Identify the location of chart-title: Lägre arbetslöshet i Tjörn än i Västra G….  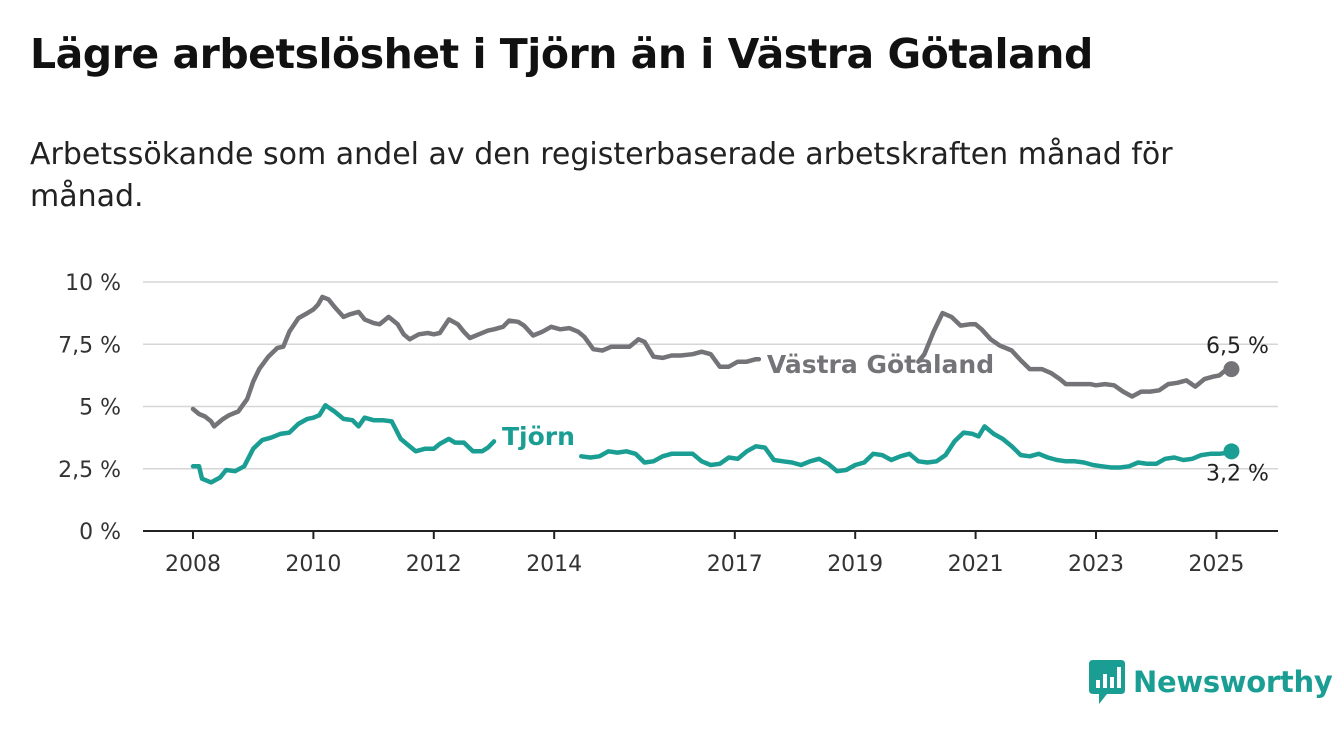
(561, 54).